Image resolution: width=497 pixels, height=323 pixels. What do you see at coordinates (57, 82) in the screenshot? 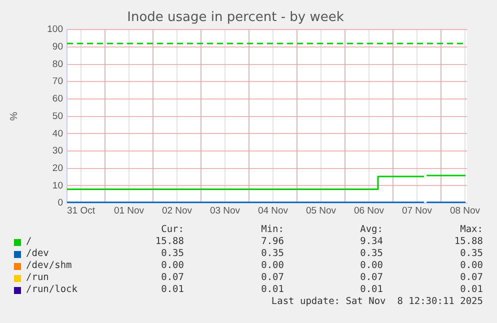
I see `y-tick-label: 70` at bounding box center [57, 82].